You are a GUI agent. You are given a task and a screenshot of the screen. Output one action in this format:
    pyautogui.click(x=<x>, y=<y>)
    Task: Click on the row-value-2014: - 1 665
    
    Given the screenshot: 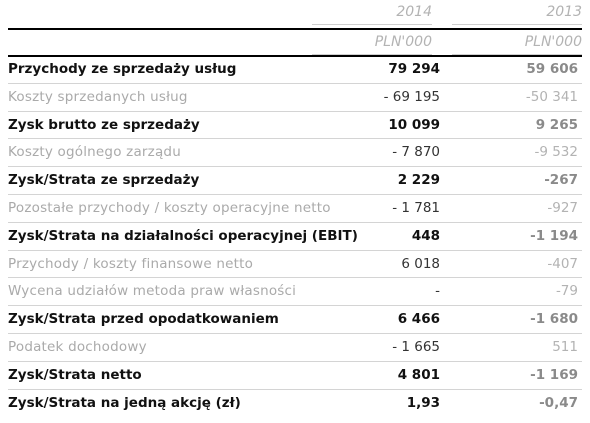 What is the action you would take?
    pyautogui.click(x=416, y=346)
    